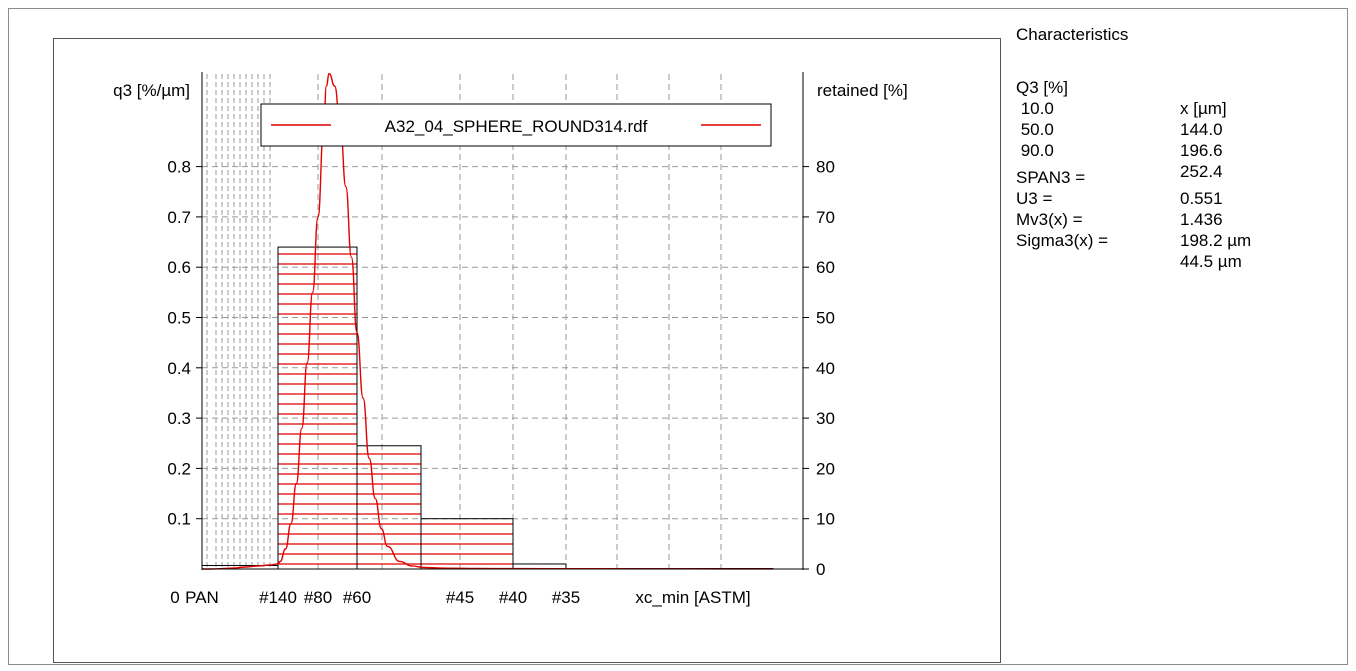 The width and height of the screenshot is (1356, 671). Describe the element at coordinates (692, 597) in the screenshot. I see `x-axis-label: xc_min [ASTM]` at that location.